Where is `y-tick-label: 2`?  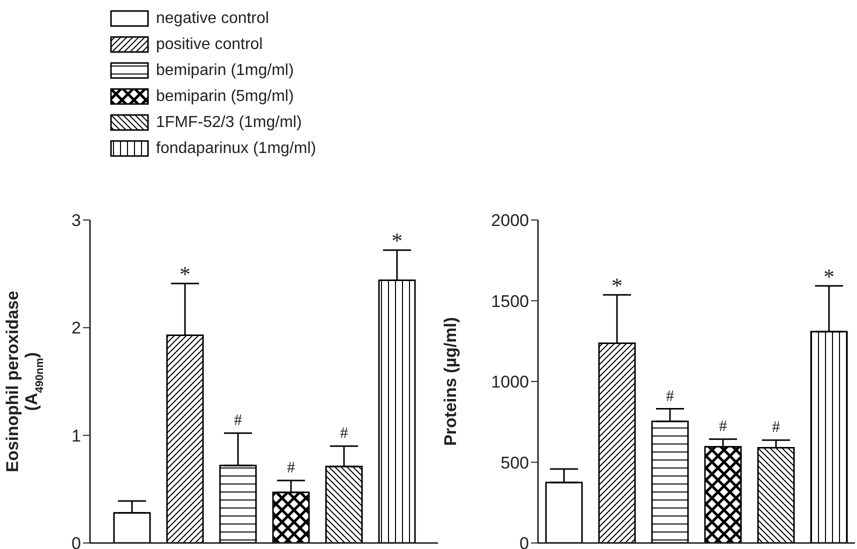
y-tick-label: 2 is located at coordinates (76, 328).